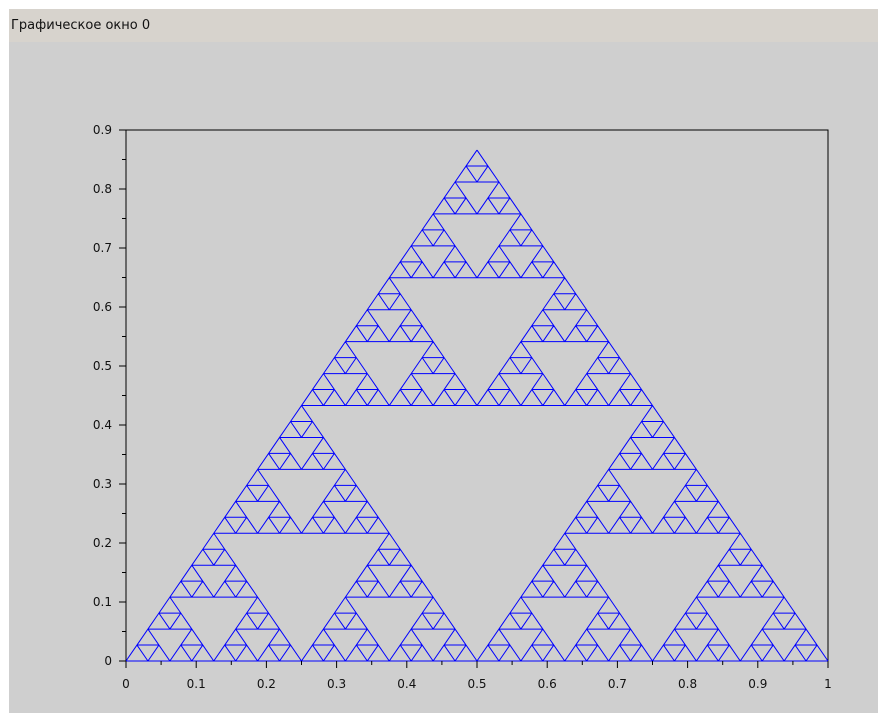 The width and height of the screenshot is (878, 713). What do you see at coordinates (336, 684) in the screenshot?
I see `x-tick-label: 0.3` at bounding box center [336, 684].